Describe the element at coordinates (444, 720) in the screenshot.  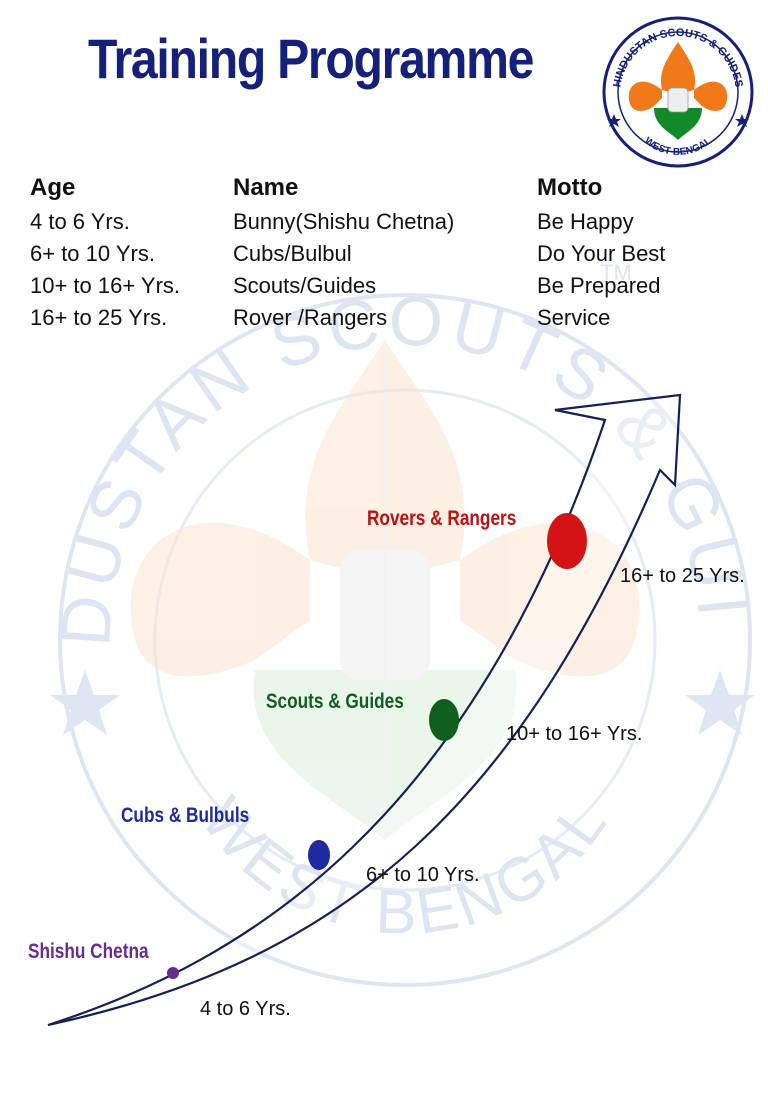
I see `stage-dot-scouts` at that location.